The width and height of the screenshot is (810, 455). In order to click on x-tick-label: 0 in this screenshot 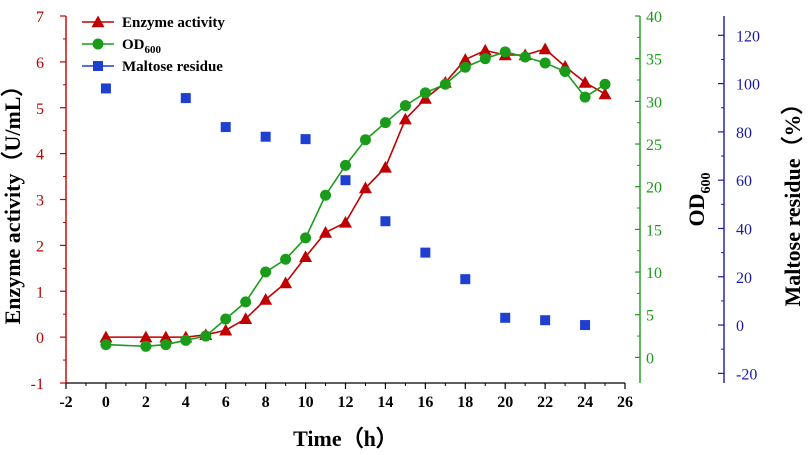, I will do `click(106, 402)`.